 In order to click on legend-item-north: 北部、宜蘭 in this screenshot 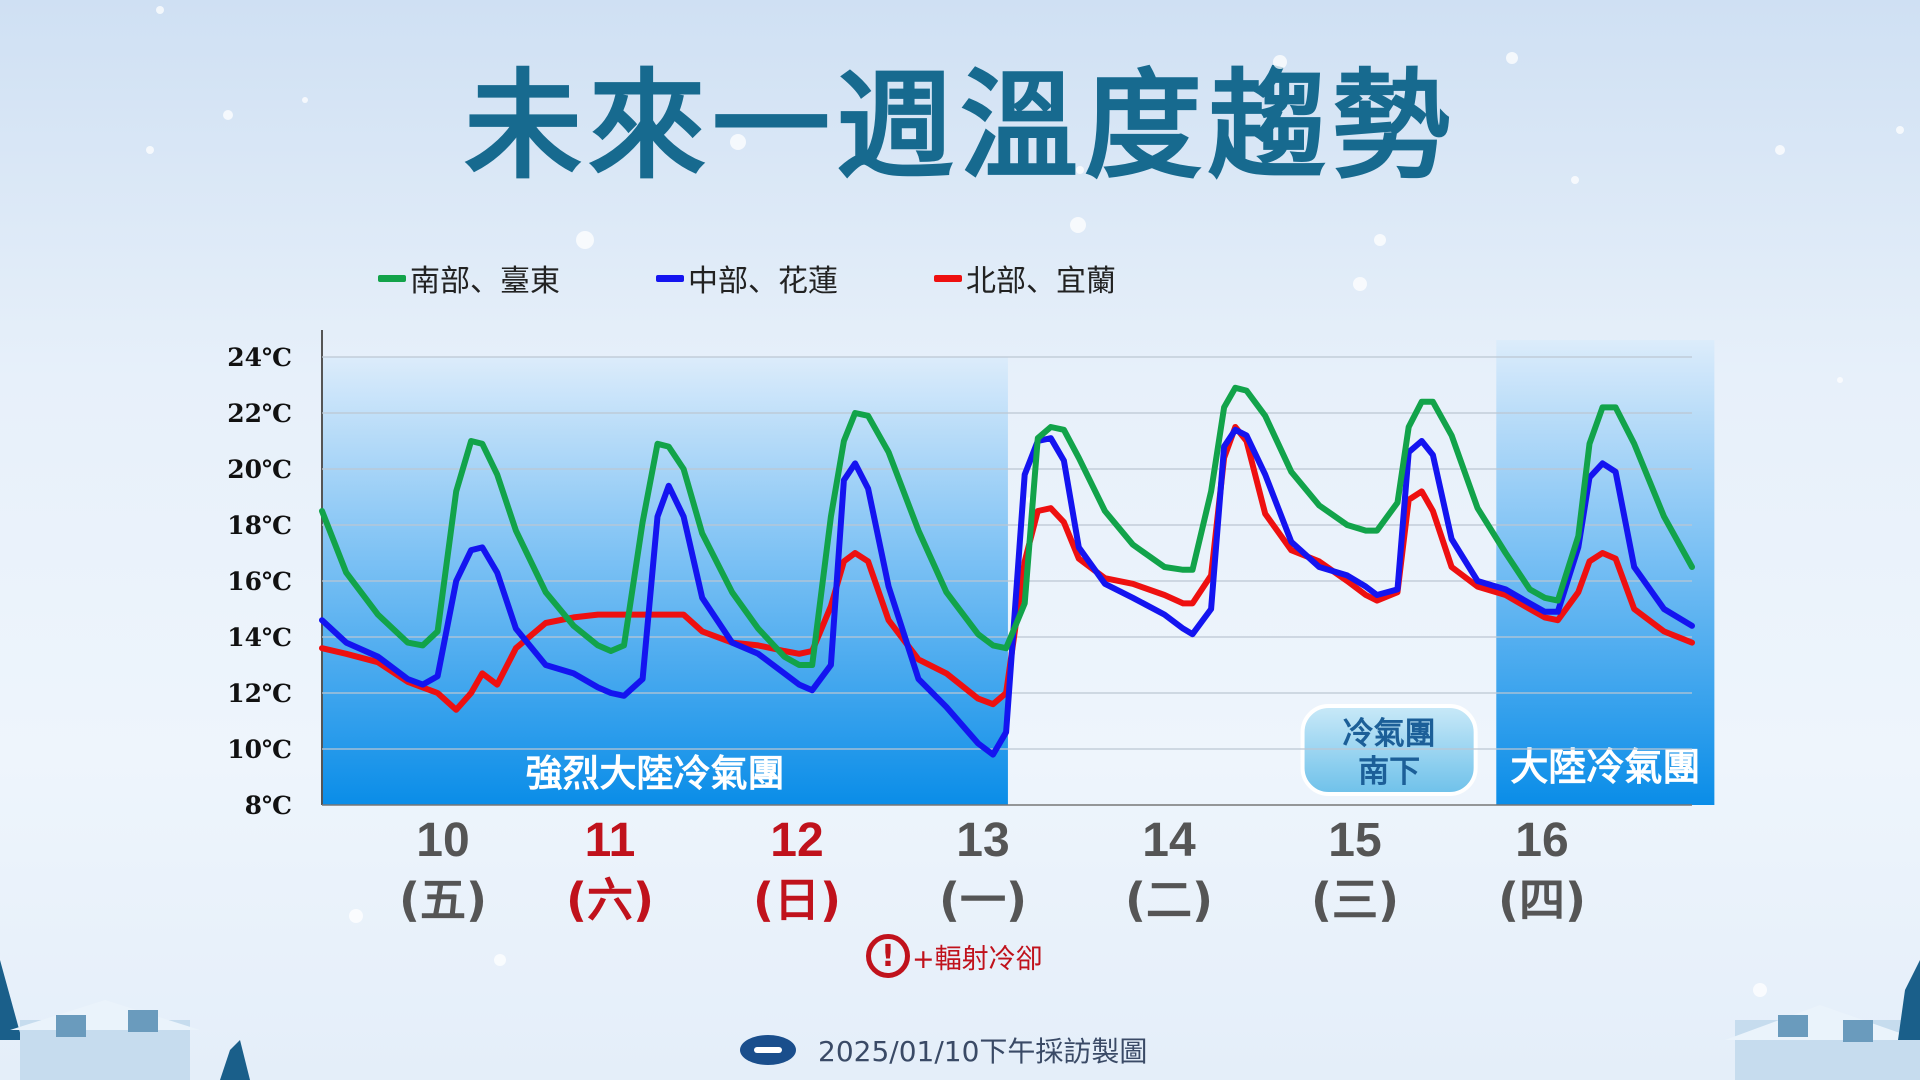, I will do `click(1025, 278)`.